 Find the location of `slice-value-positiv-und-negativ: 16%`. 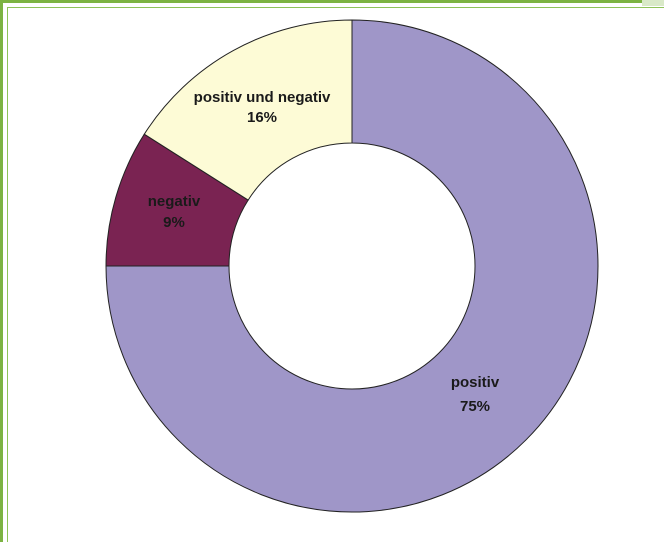

slice-value-positiv-und-negativ: 16% is located at coordinates (262, 117).